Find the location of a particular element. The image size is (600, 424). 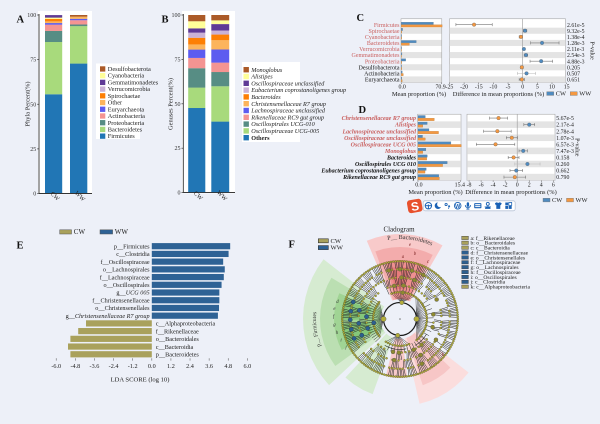

svg-text: -10 is located at coordinates (493, 88).